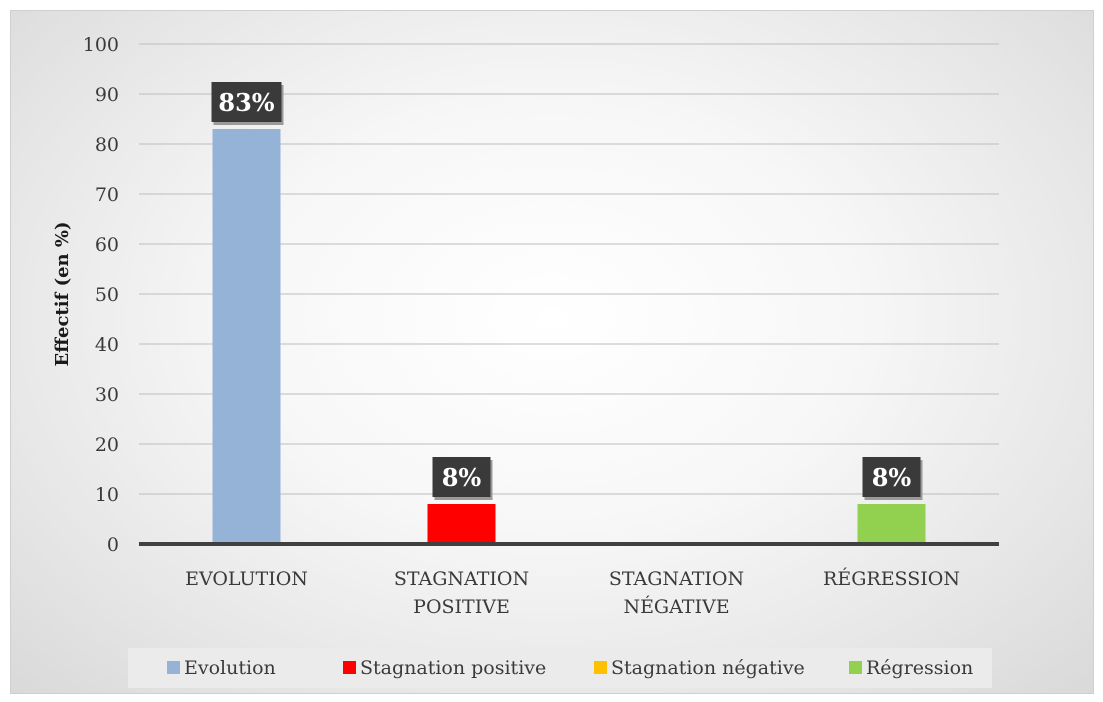 The image size is (1103, 702). What do you see at coordinates (560, 668) in the screenshot?
I see `legend-box` at bounding box center [560, 668].